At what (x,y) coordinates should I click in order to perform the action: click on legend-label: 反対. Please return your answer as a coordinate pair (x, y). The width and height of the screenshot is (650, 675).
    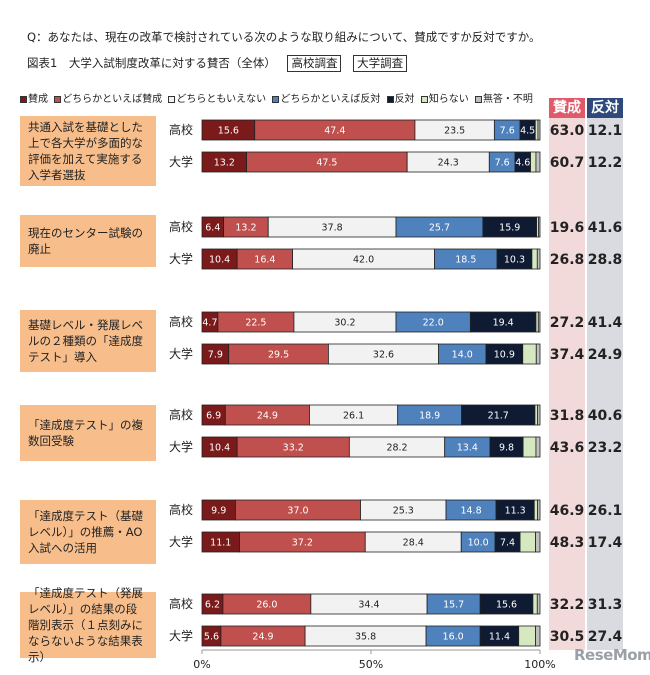
    Looking at the image, I should click on (404, 99).